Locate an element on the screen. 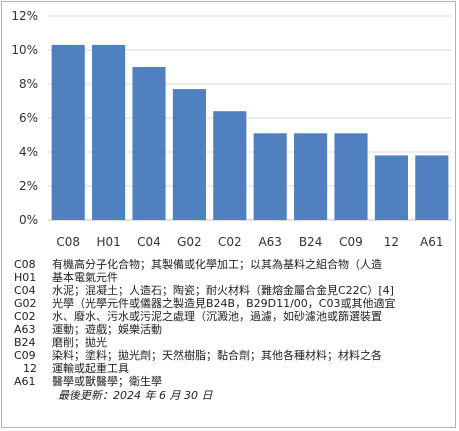 This screenshot has width=459, height=431. x-tick-label: B24 is located at coordinates (311, 242).